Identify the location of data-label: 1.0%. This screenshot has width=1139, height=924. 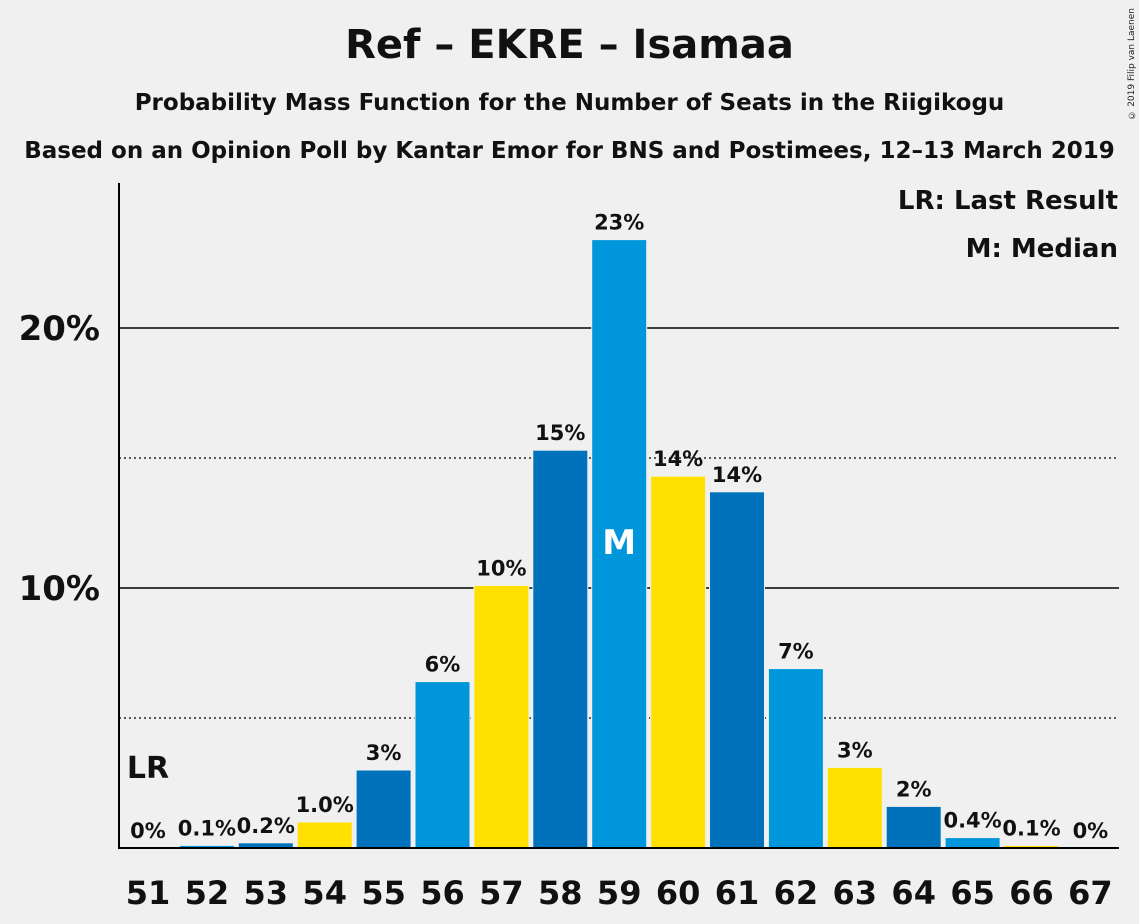
(325, 805).